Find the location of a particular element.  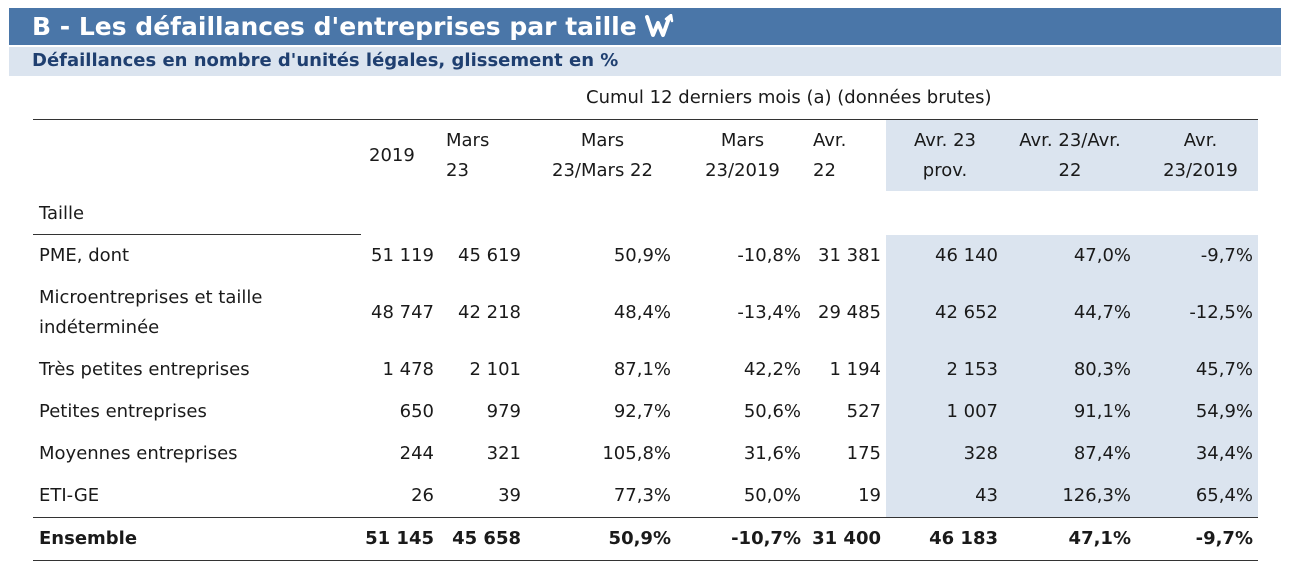

cell-value: 2 153 is located at coordinates (972, 369).